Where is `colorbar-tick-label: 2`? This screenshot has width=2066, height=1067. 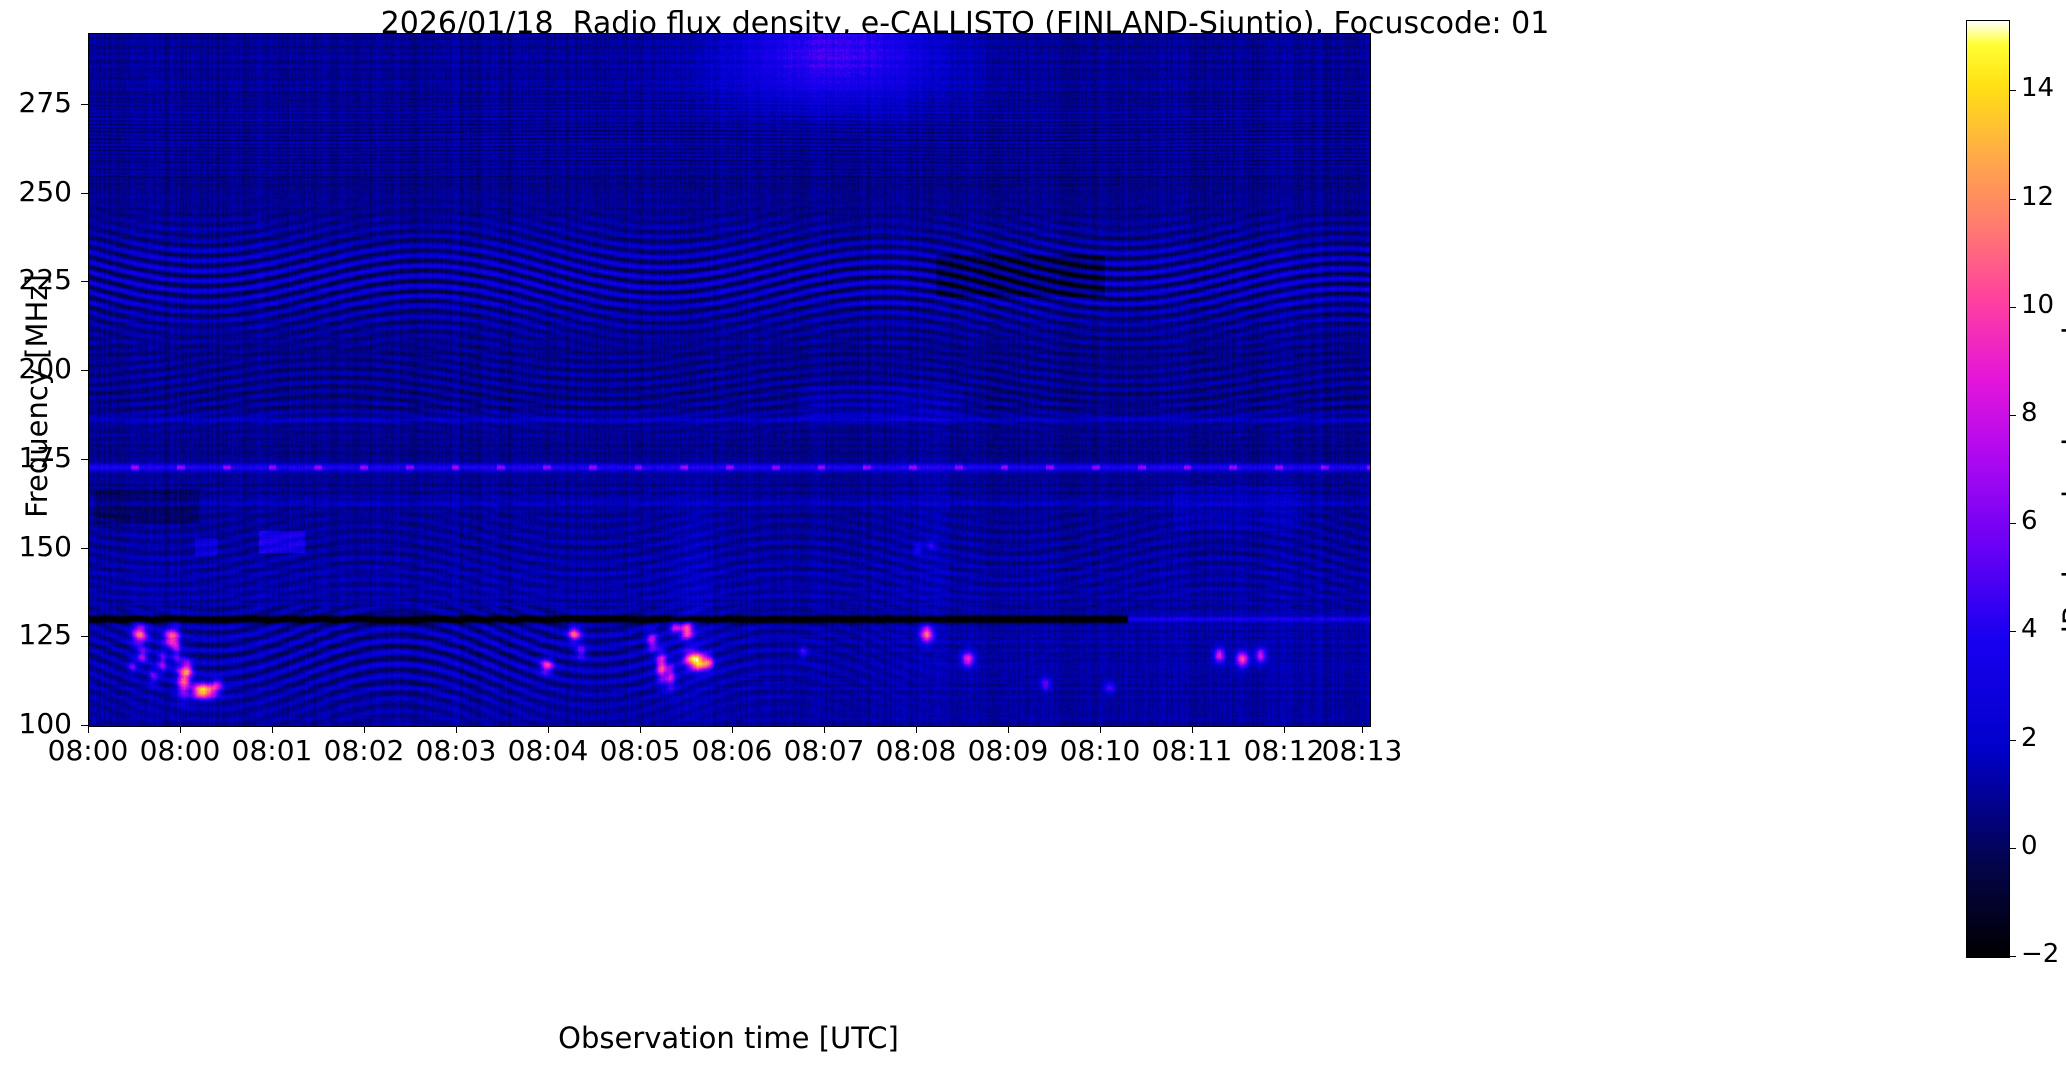 colorbar-tick-label: 2 is located at coordinates (2029, 738).